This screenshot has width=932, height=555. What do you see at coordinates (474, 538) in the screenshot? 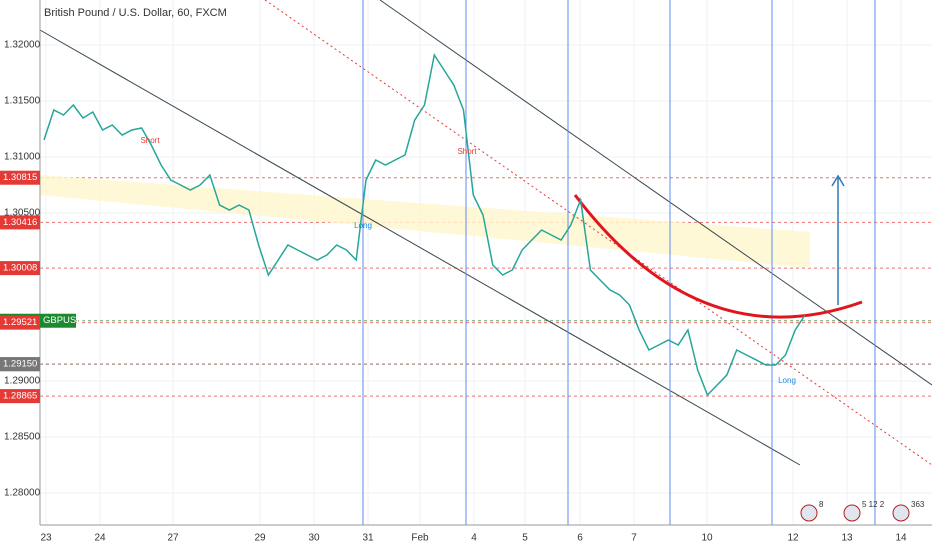
I see `x-tick-label: 4` at bounding box center [474, 538].